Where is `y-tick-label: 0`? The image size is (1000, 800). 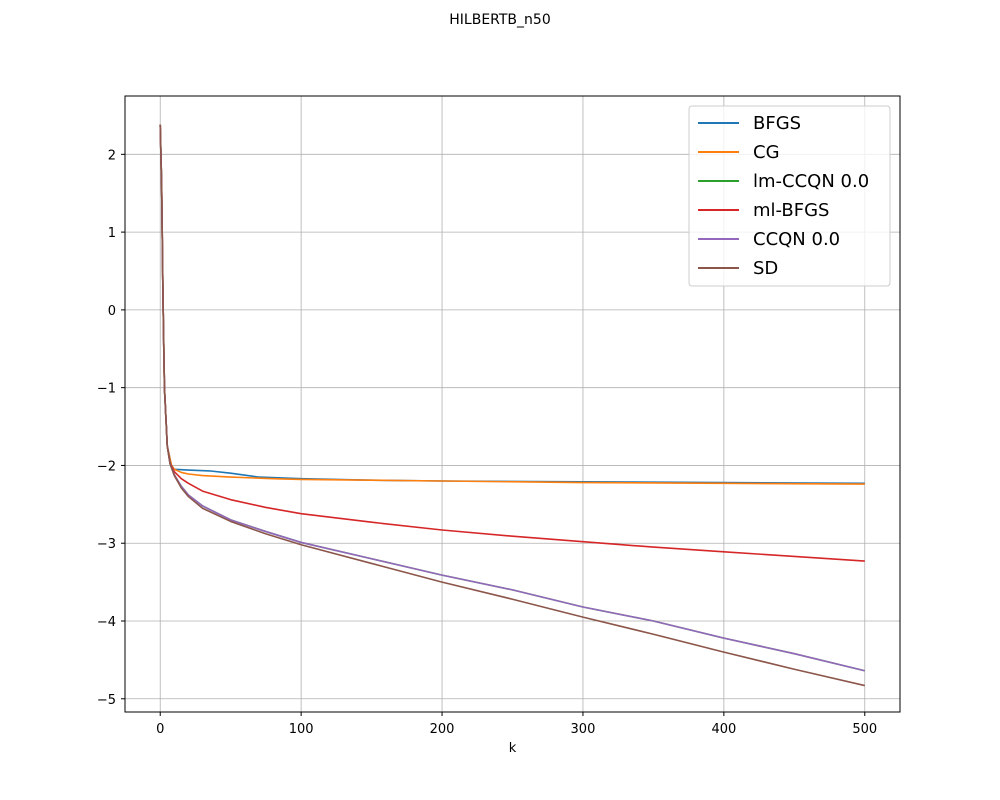
y-tick-label: 0 is located at coordinates (112, 311).